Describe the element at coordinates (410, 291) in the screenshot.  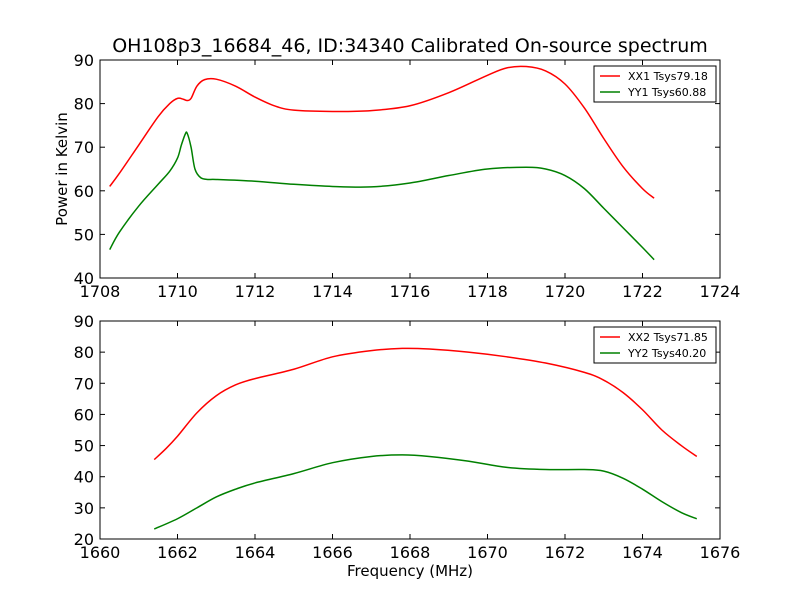
I see `x-tick-label: 1716` at that location.